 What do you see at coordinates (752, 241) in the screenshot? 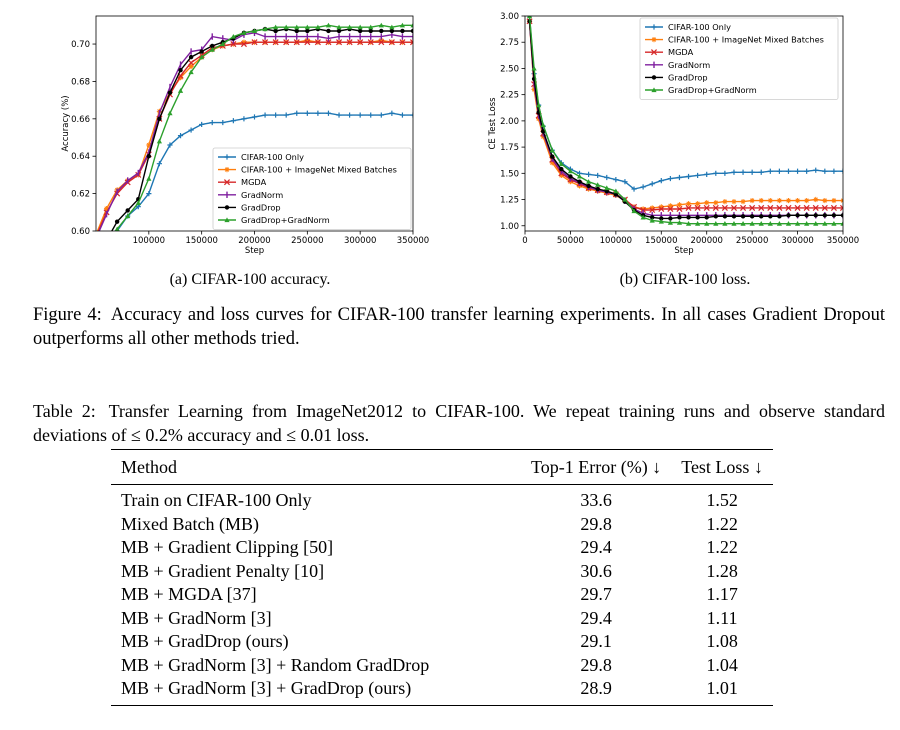
I see `x-tick-label: 250000` at bounding box center [752, 241].